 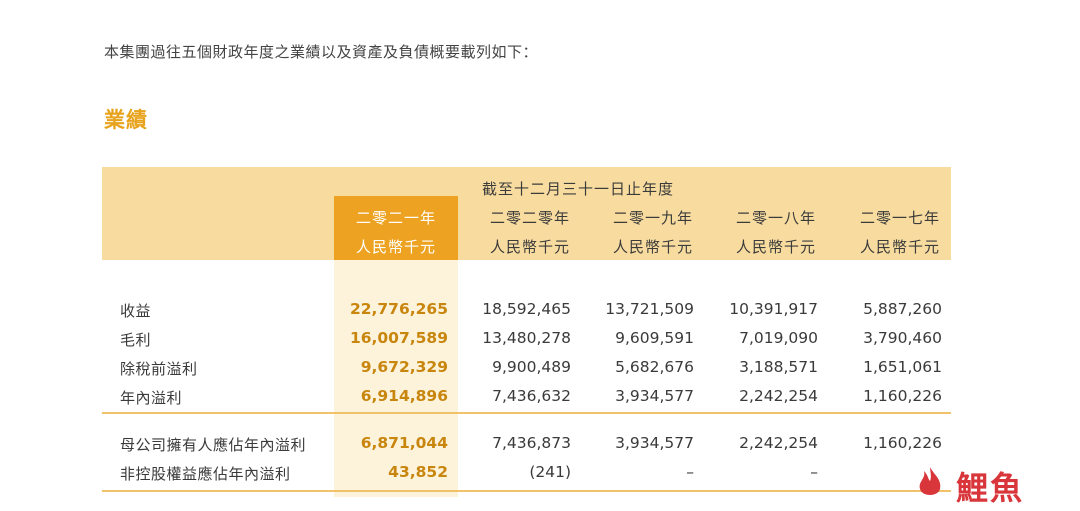 What do you see at coordinates (652, 218) in the screenshot?
I see `col-header-year: 二零一九年` at bounding box center [652, 218].